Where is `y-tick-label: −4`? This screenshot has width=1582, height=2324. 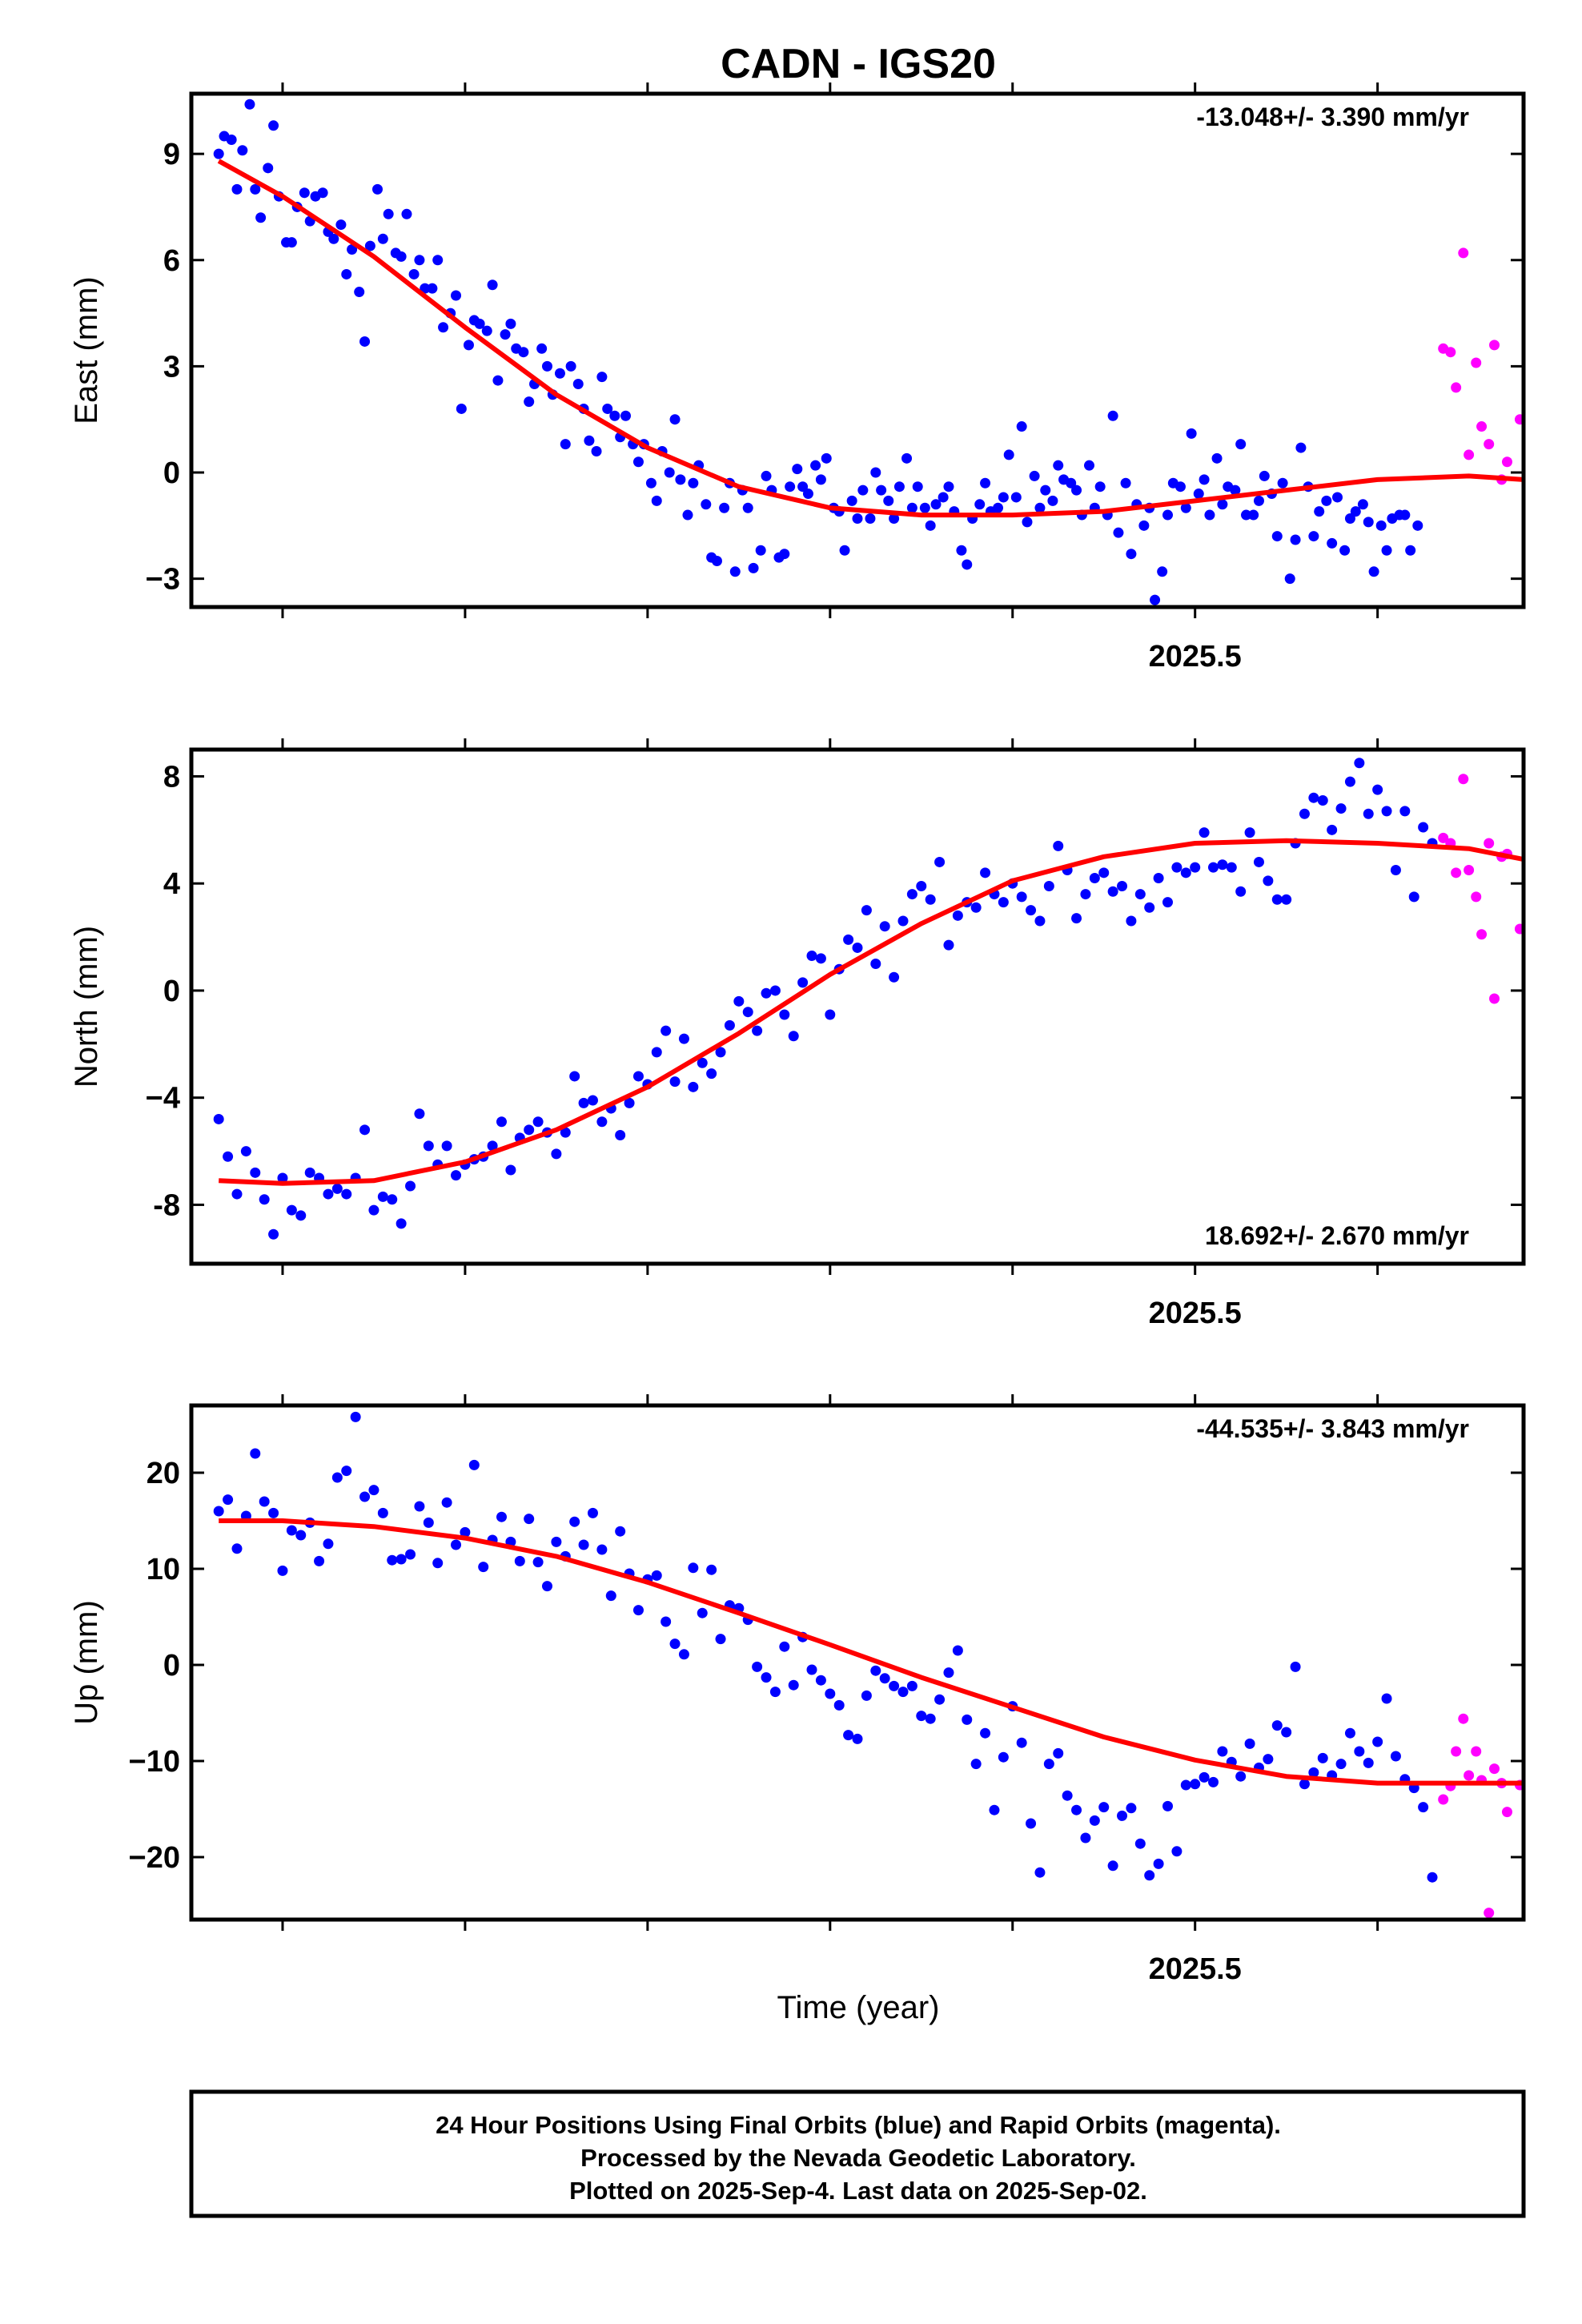 y-tick-label: −4 is located at coordinates (163, 1099).